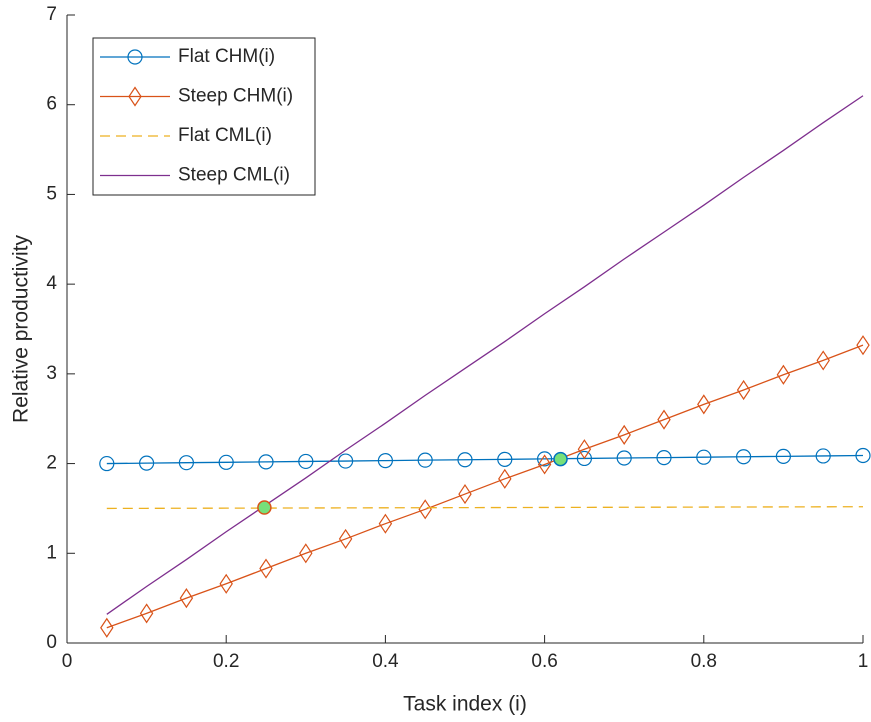  I want to click on y-tick-label: 4, so click(51, 283).